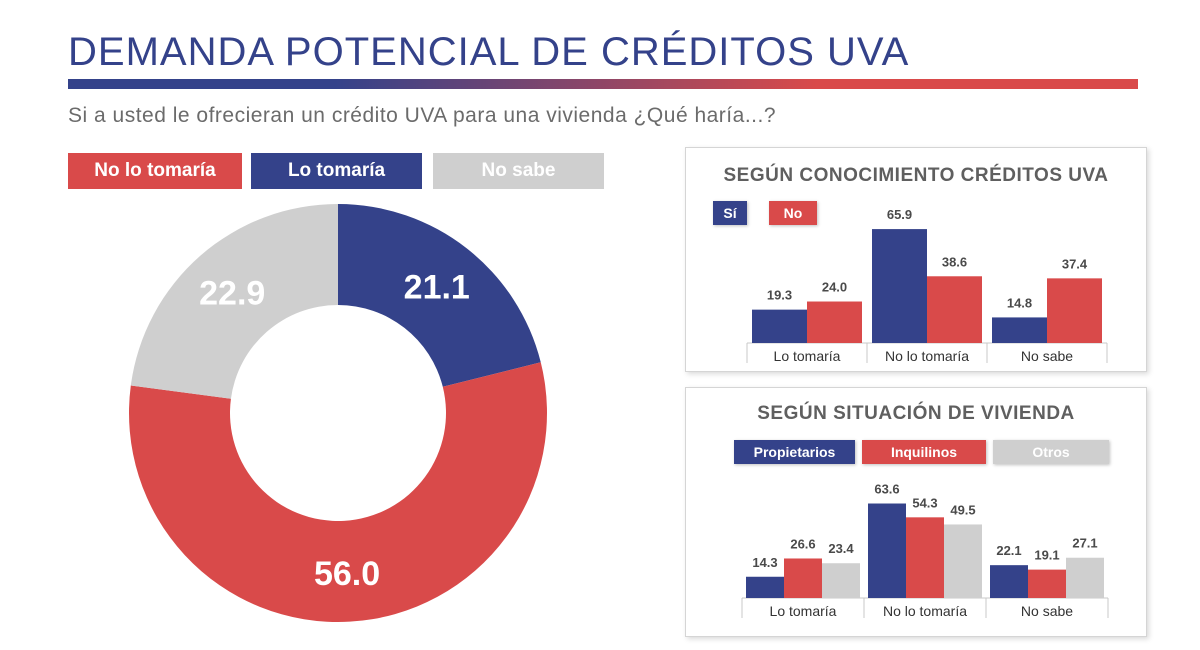 The image size is (1200, 650). What do you see at coordinates (924, 452) in the screenshot?
I see `legend-inquilinos: Inquilinos` at bounding box center [924, 452].